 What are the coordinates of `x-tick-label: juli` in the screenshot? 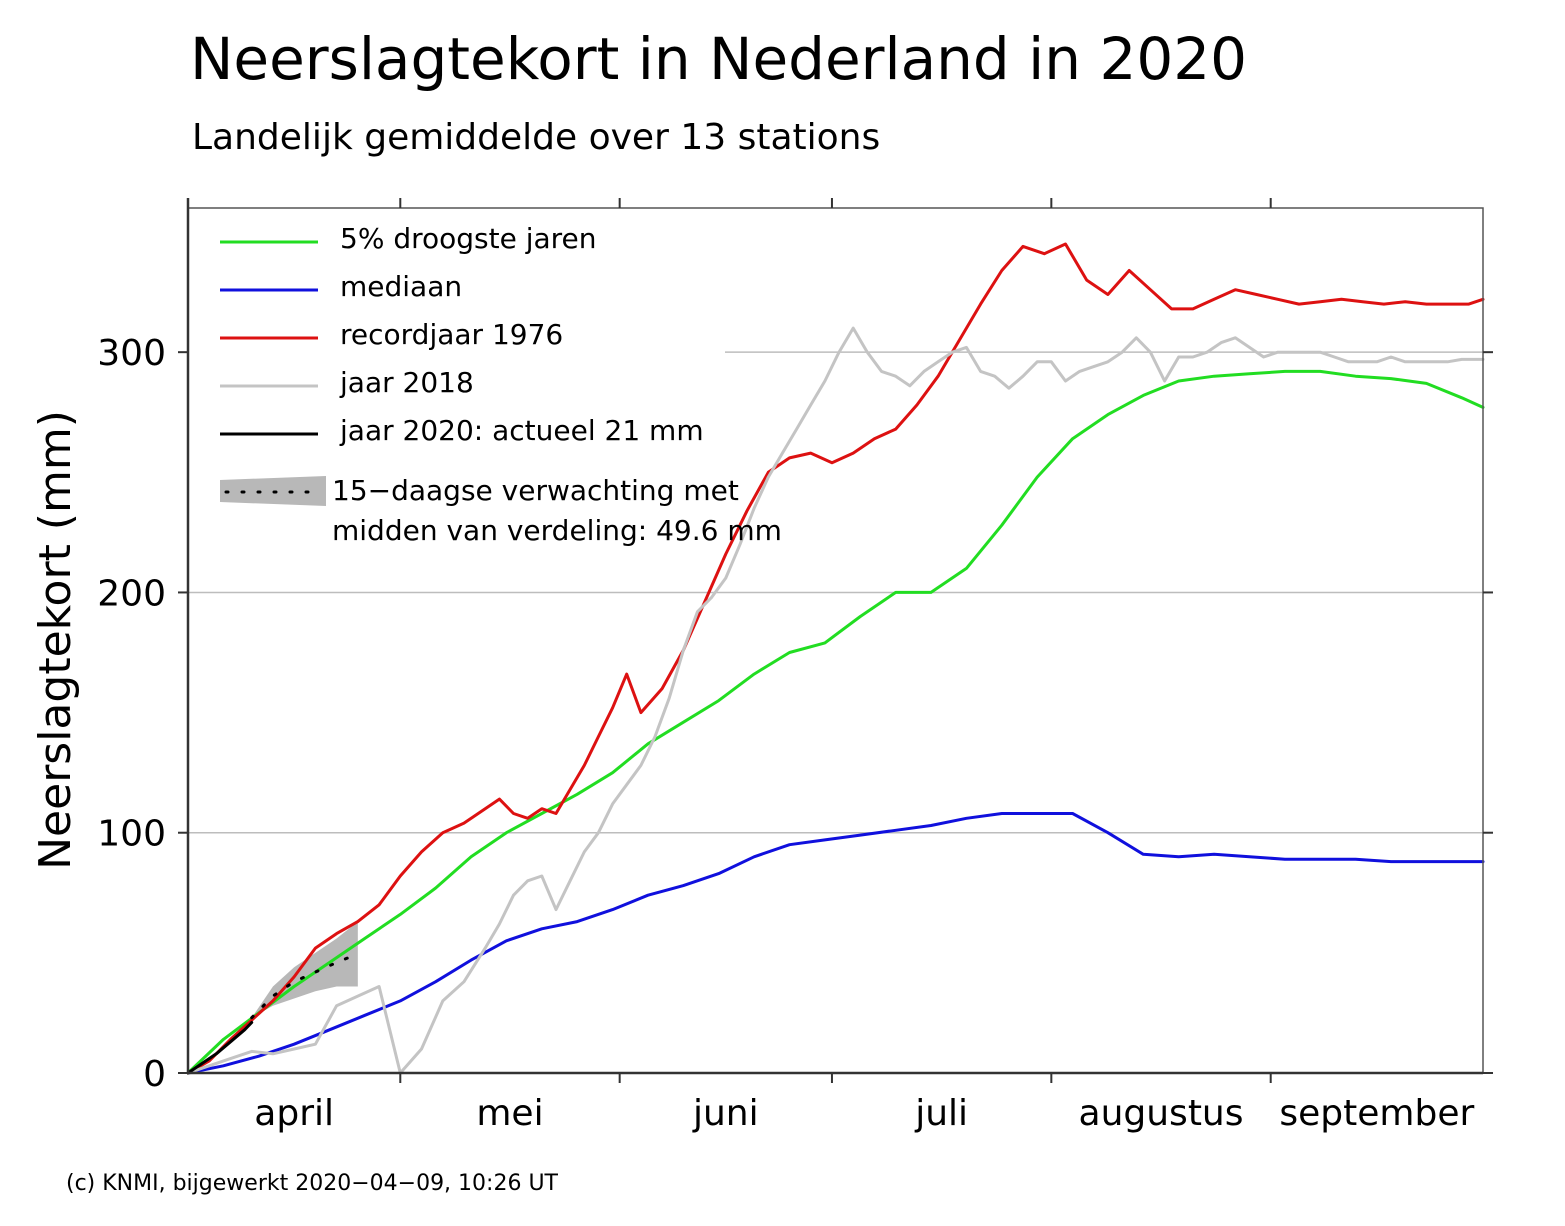 It's located at (941, 1113).